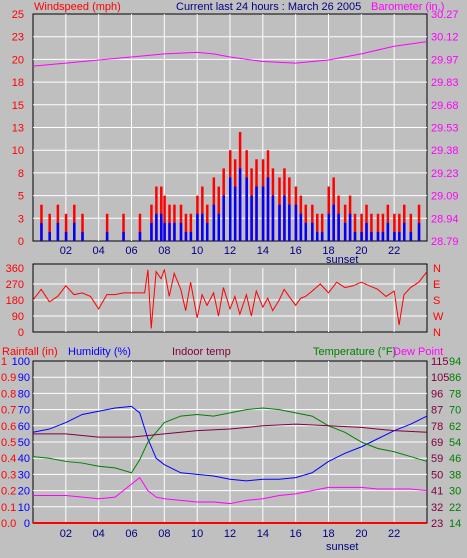  I want to click on compass-tick: E, so click(436, 285).